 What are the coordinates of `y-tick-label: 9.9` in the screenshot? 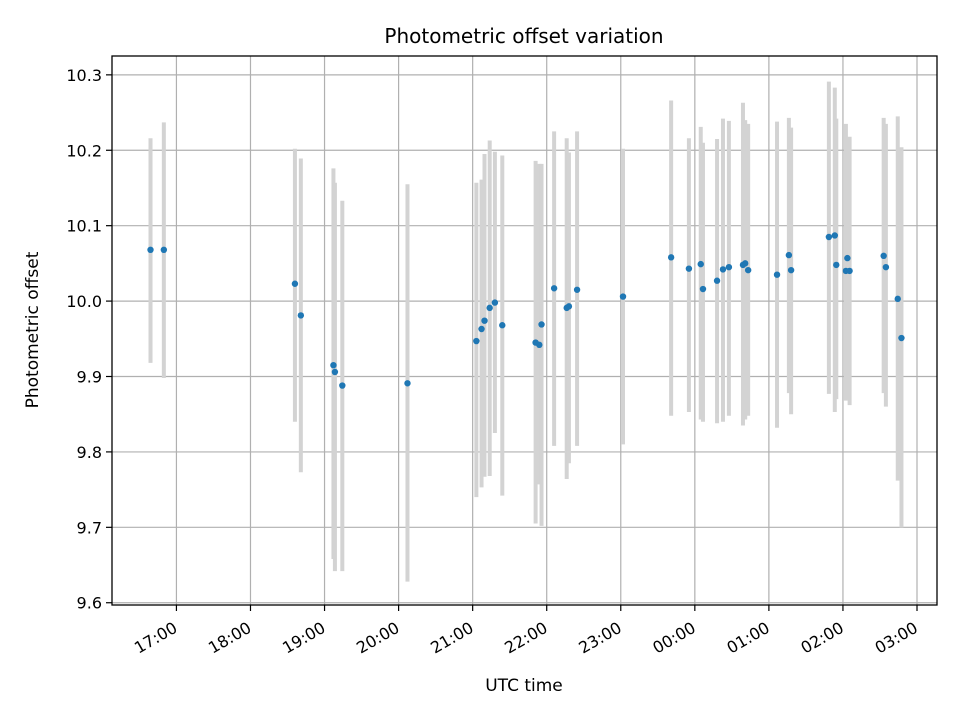 It's located at (89, 377).